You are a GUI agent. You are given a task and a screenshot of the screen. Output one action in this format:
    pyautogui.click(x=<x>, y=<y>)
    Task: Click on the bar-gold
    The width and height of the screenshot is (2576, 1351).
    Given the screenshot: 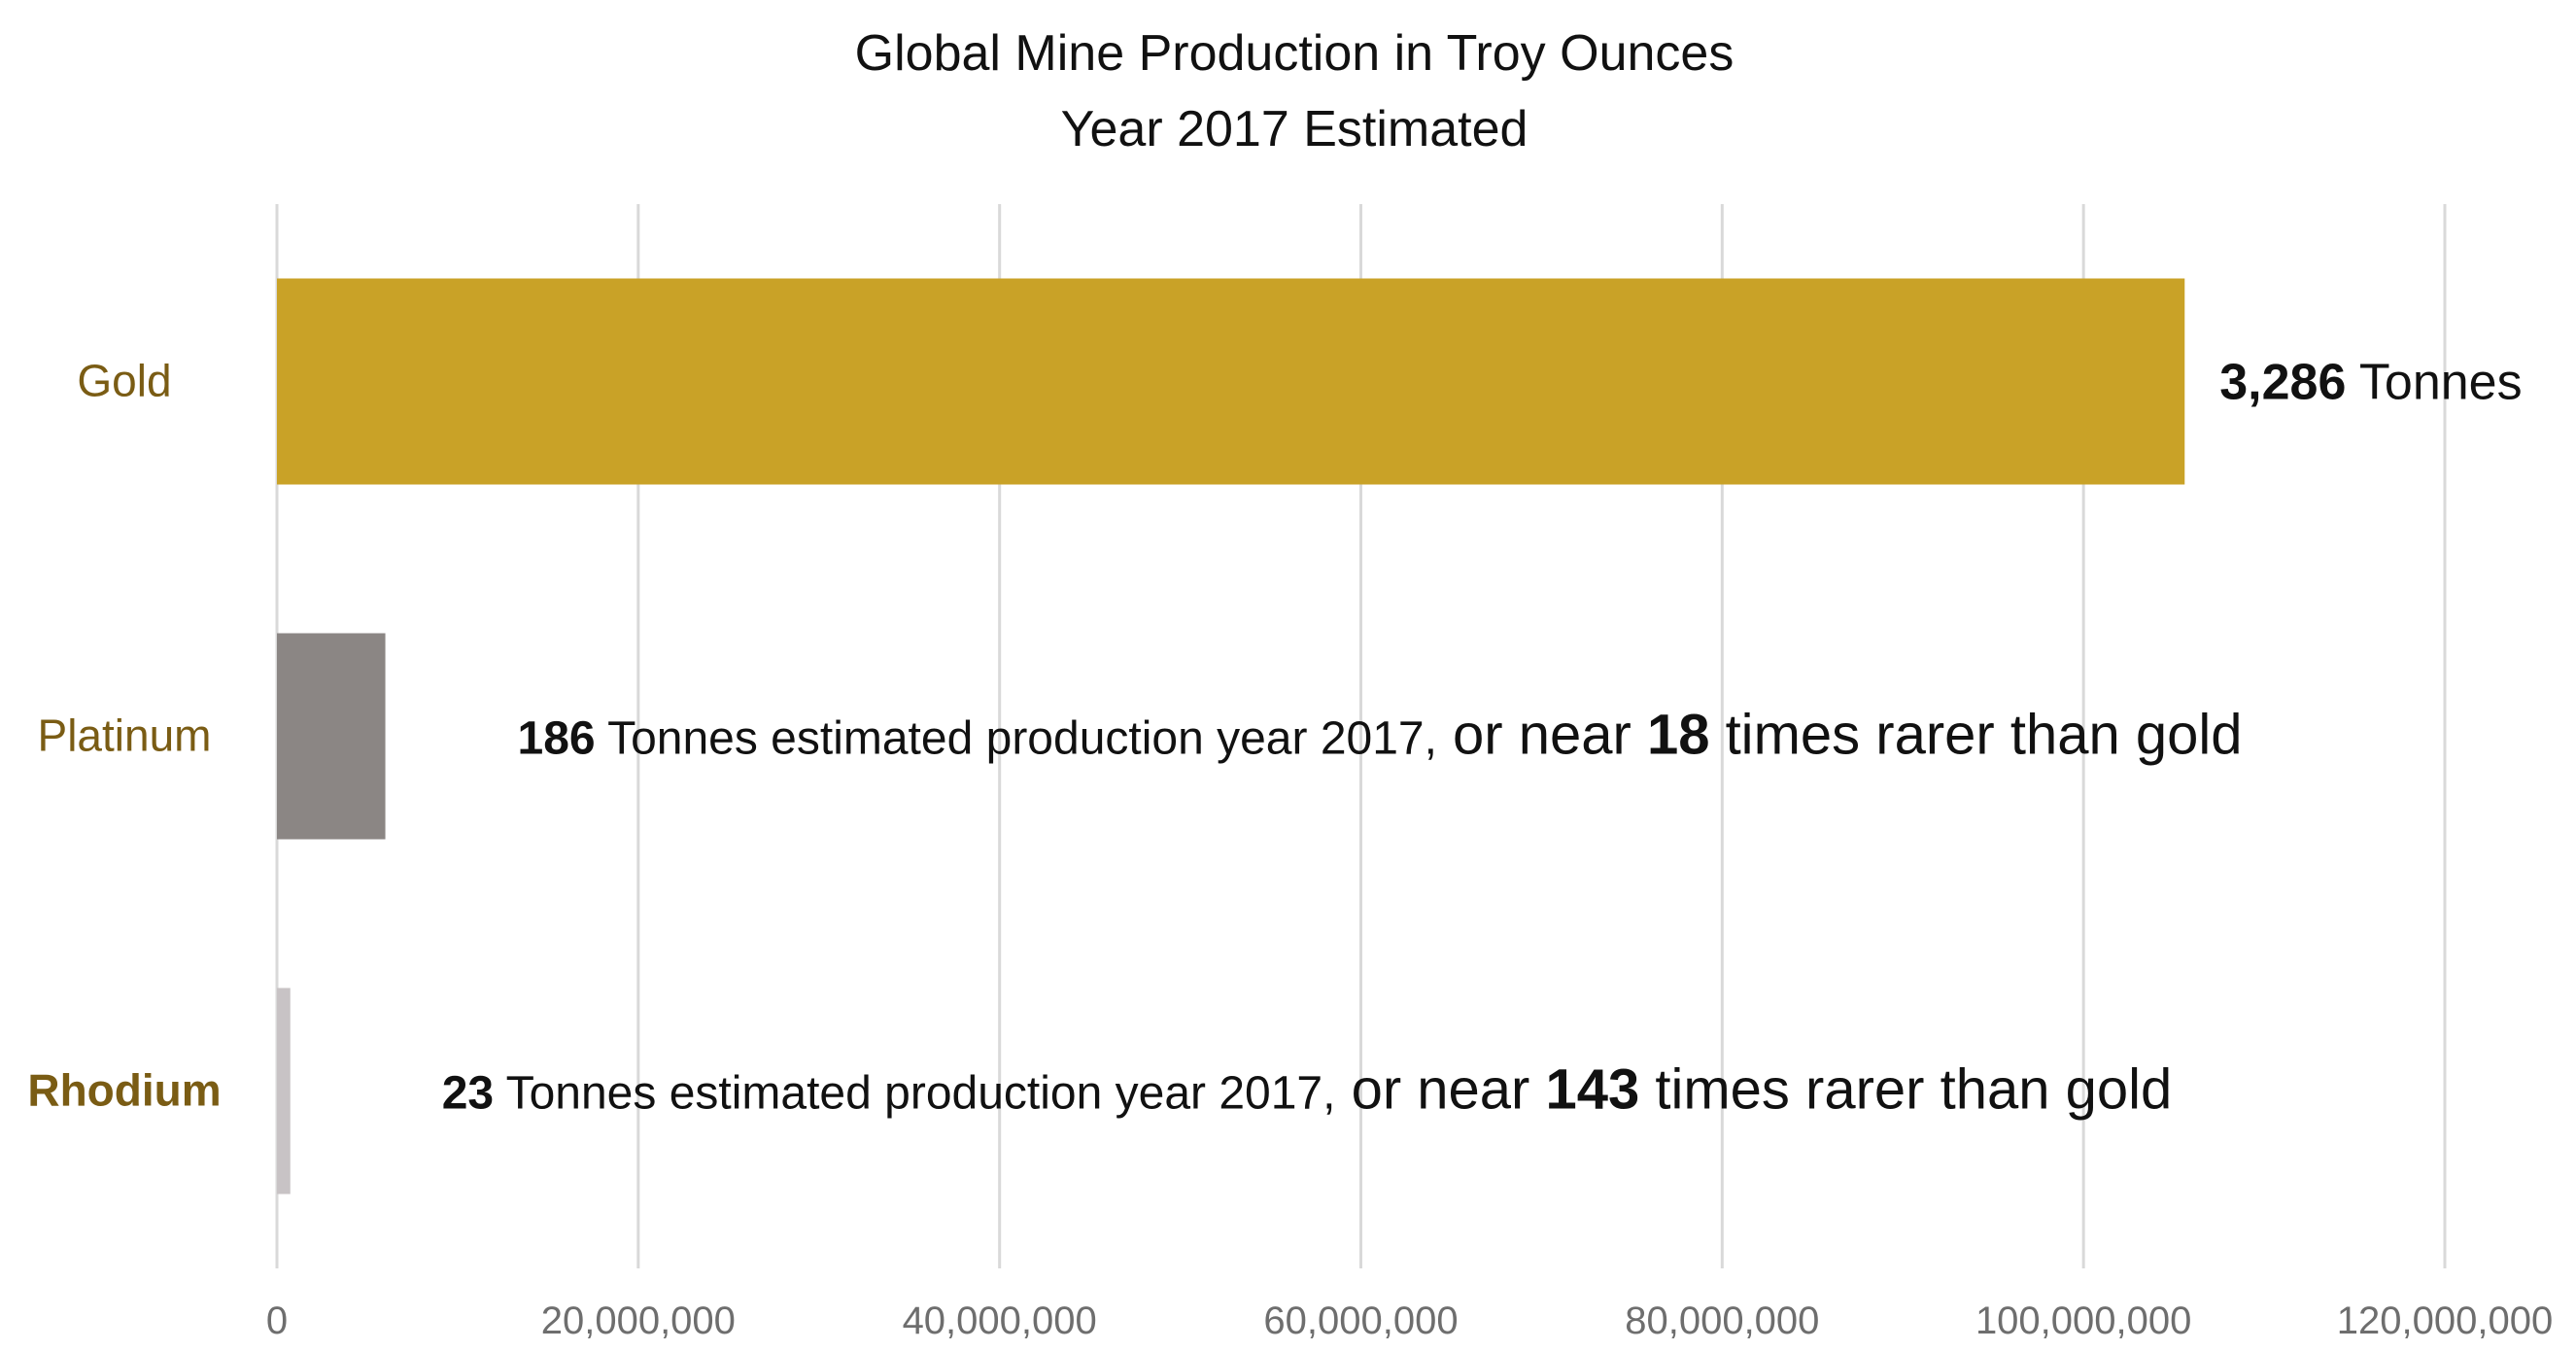 What is the action you would take?
    pyautogui.click(x=1231, y=381)
    